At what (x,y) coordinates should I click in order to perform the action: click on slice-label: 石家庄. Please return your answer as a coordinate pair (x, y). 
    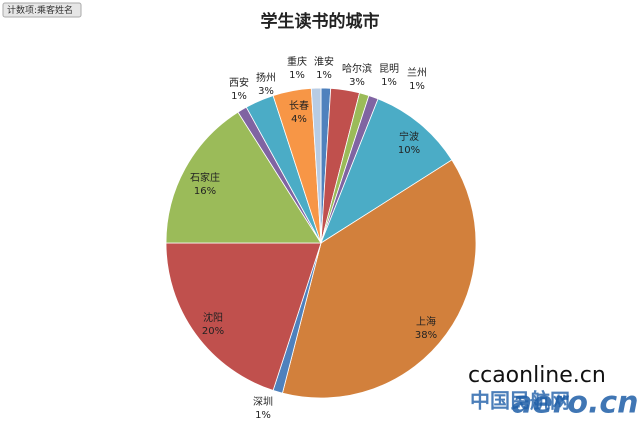
    Looking at the image, I should click on (205, 177).